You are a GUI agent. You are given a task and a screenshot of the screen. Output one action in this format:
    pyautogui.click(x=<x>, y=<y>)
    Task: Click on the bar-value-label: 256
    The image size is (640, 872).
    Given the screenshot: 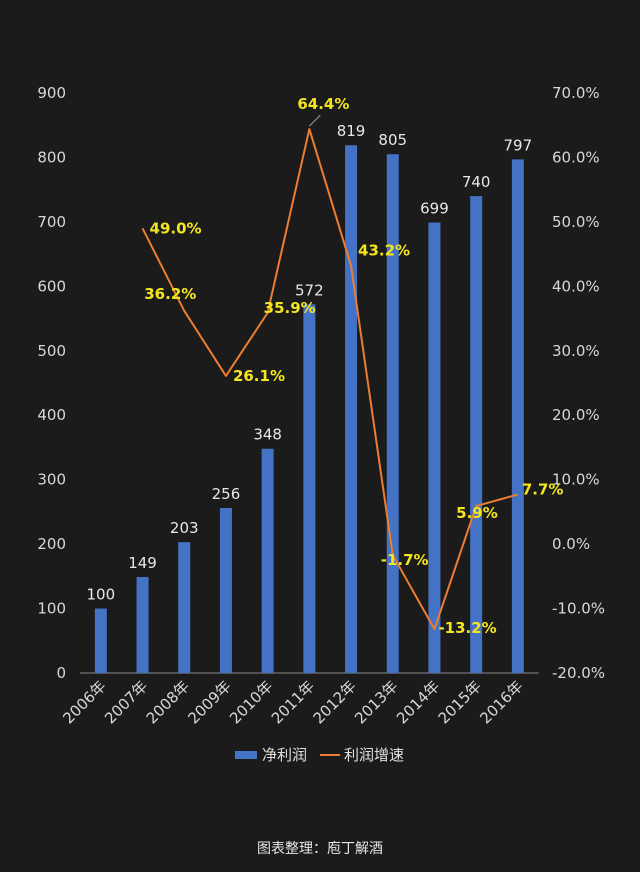 What is the action you would take?
    pyautogui.click(x=226, y=494)
    